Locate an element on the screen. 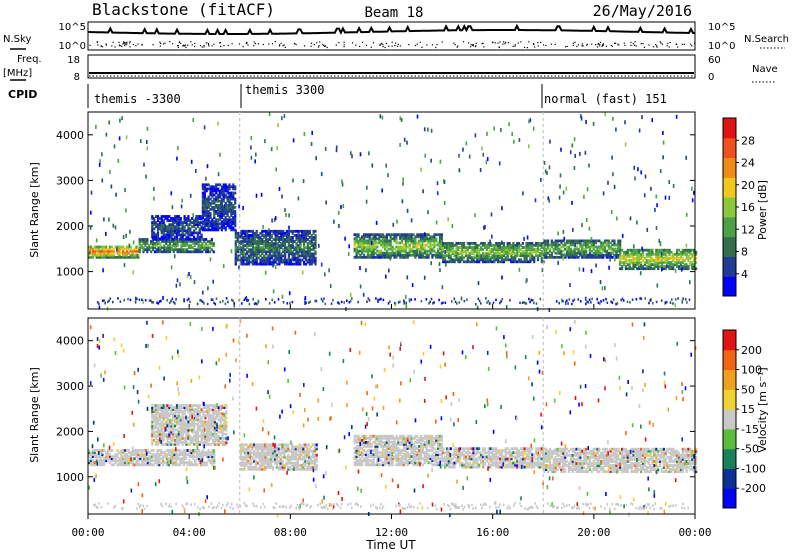 The width and height of the screenshot is (800, 554). nsky-line is located at coordinates (392, 29).